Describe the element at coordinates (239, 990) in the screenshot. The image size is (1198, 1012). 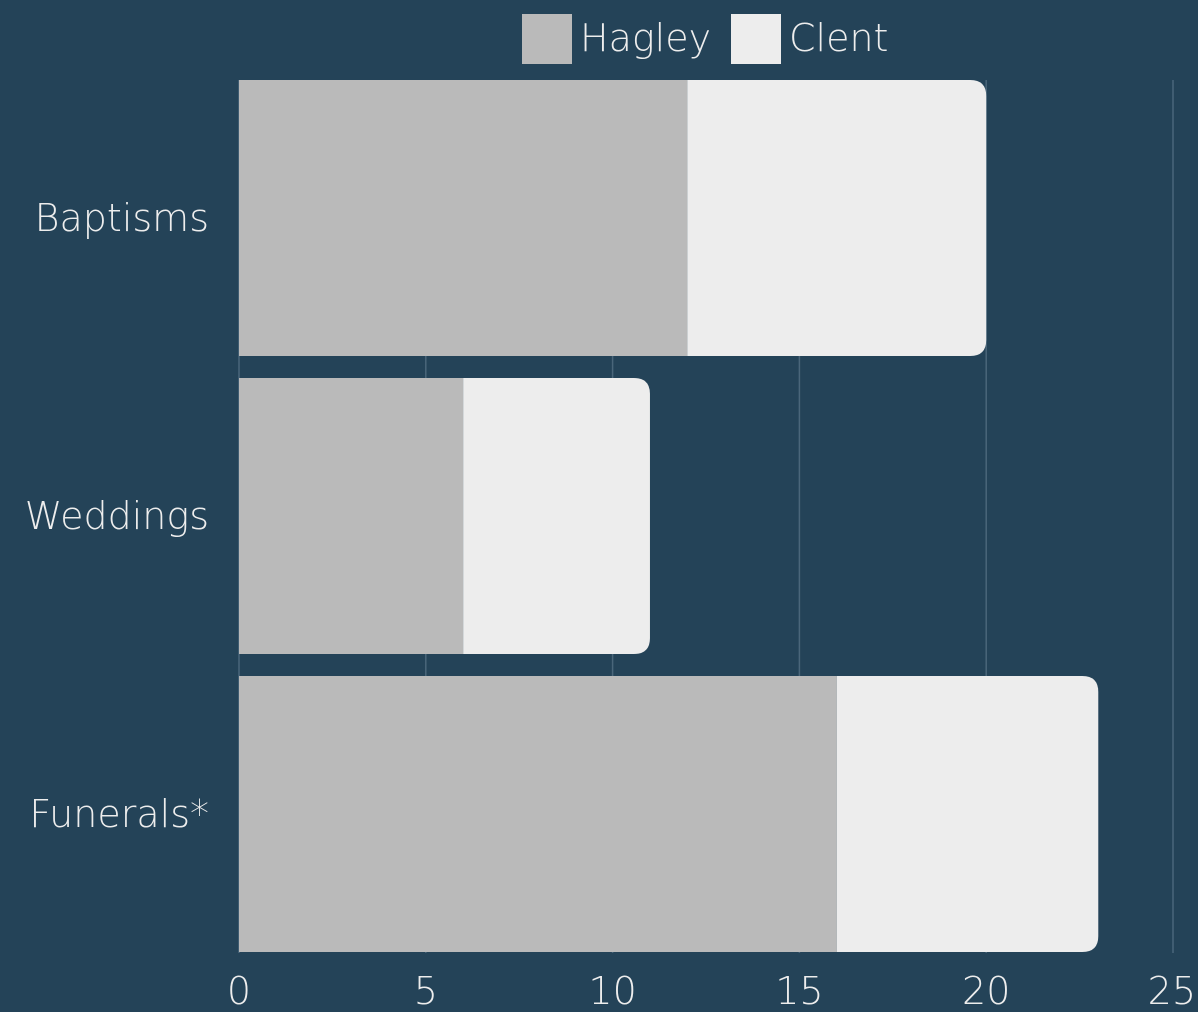
I see `x-tick-label-0: 0` at that location.